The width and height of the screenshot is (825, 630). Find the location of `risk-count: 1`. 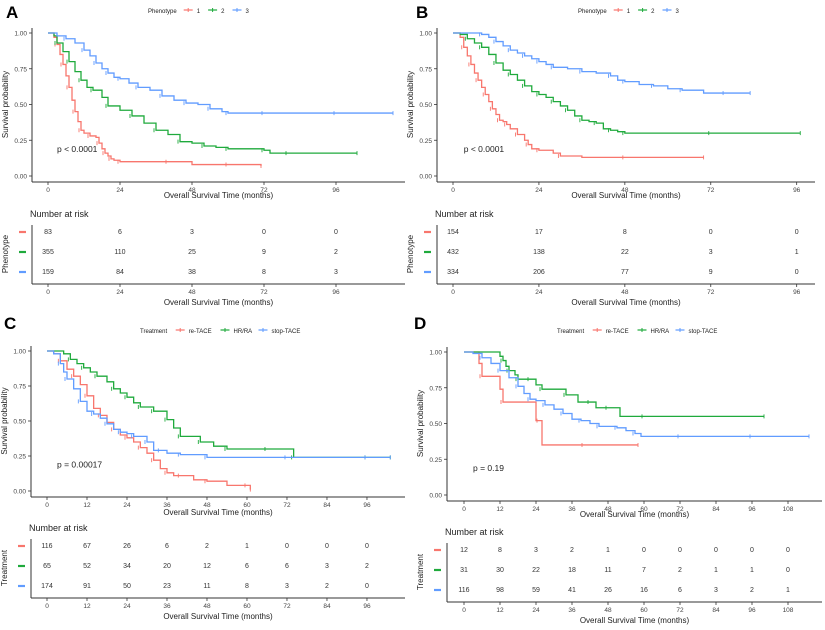

risk-count: 1 is located at coordinates (752, 570).